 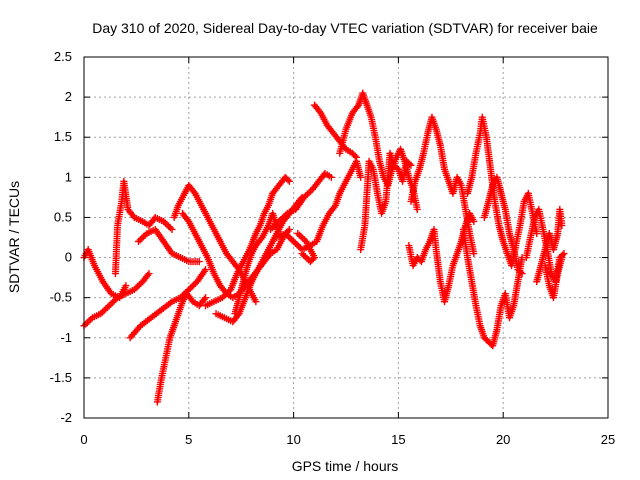 I want to click on y-axis-label: SDTVAR / TECUs, so click(x=14, y=237).